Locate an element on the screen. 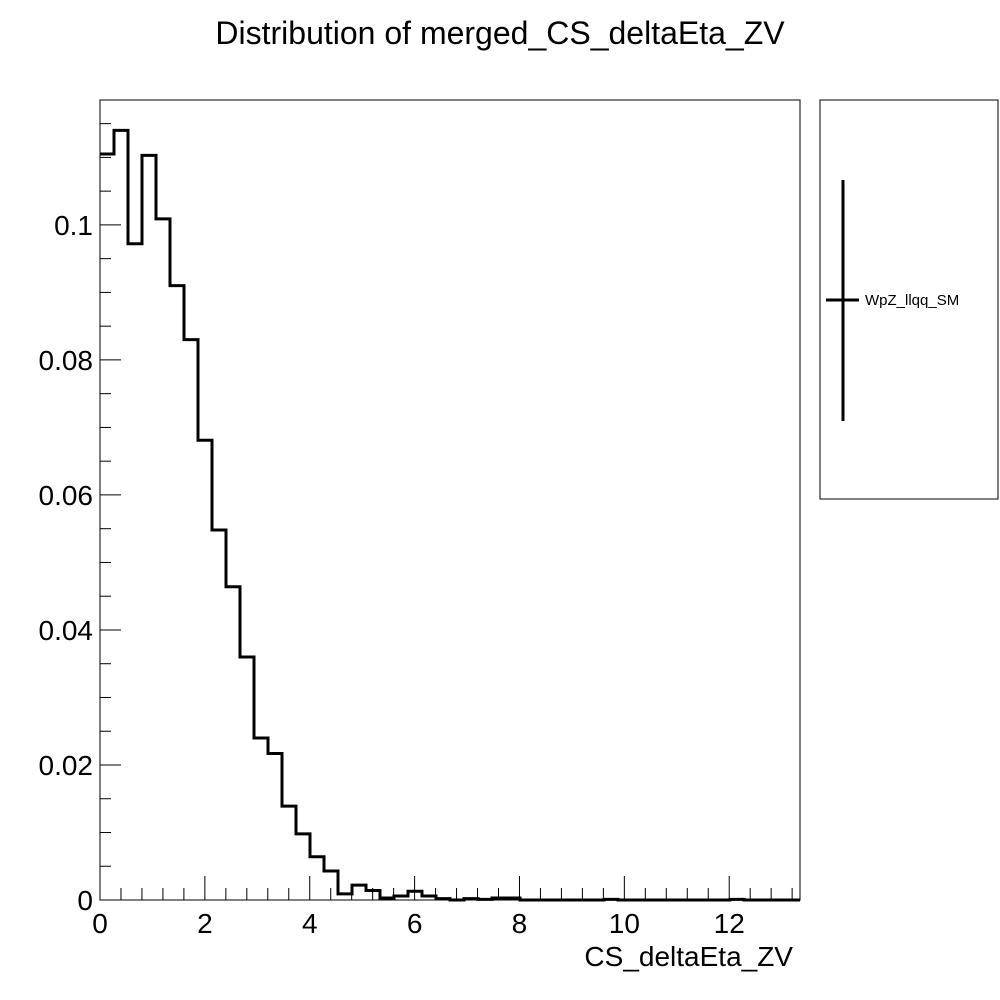 The width and height of the screenshot is (1000, 1000). y-tick-label: 0.08 is located at coordinates (66, 360).